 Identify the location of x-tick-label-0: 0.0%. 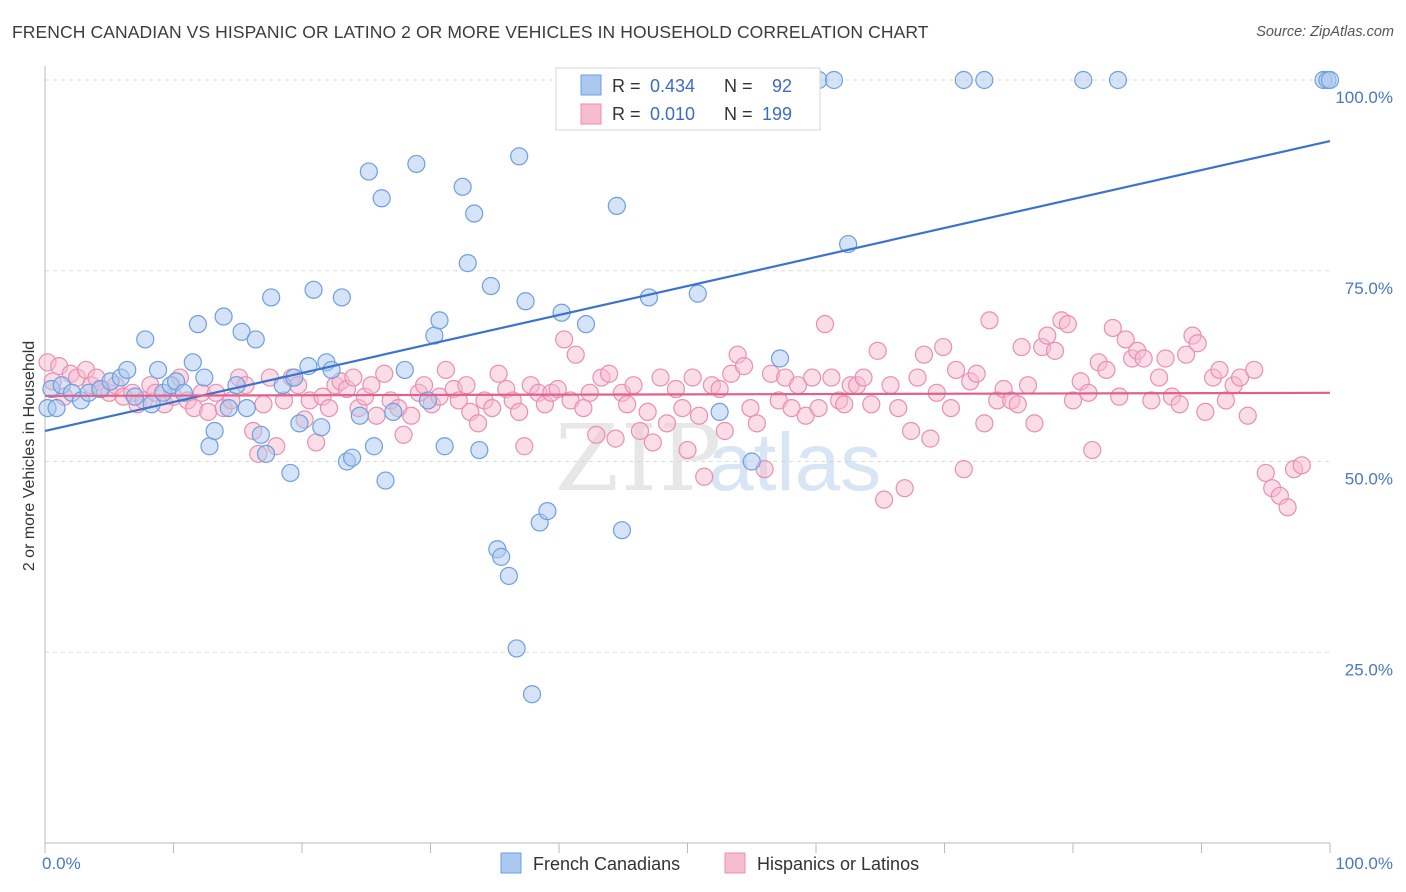
(61, 863).